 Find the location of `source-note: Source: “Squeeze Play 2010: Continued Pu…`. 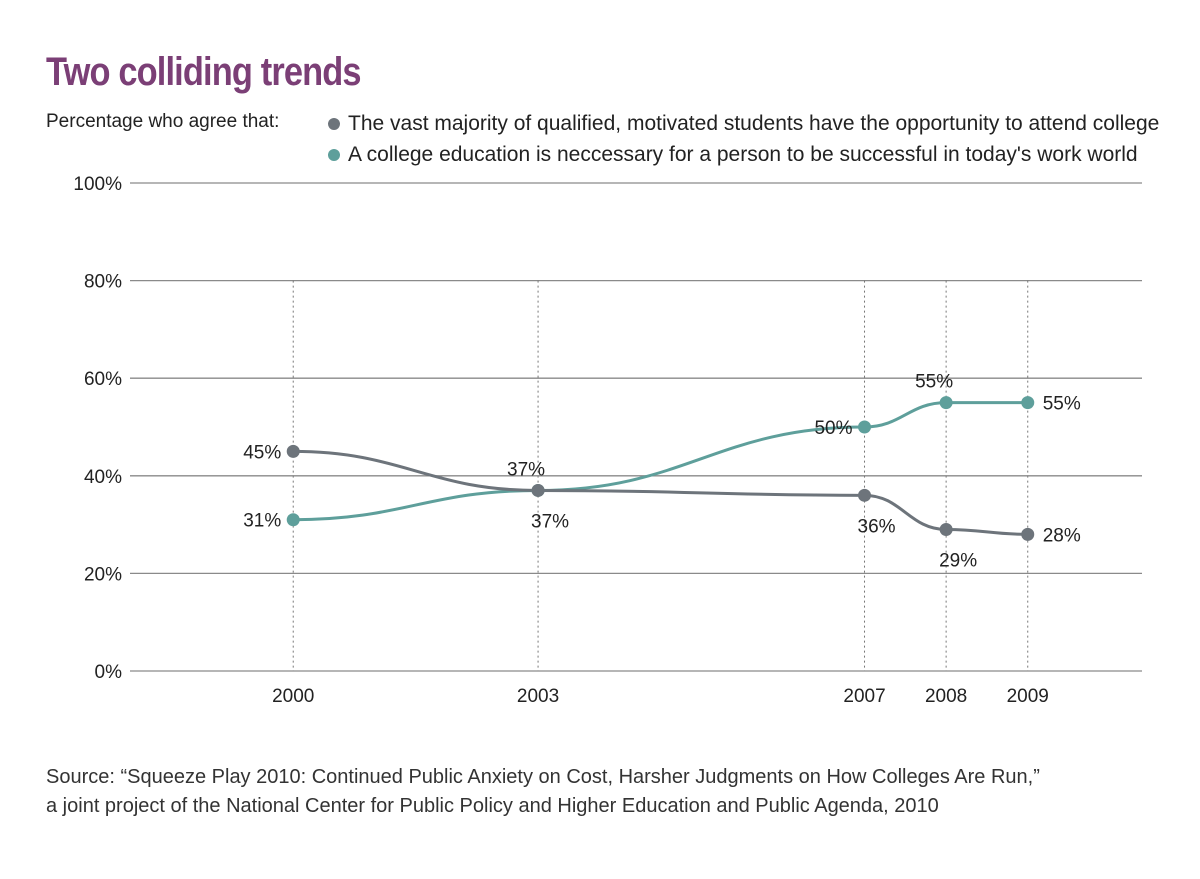

source-note: Source: “Squeeze Play 2010: Continued Pu… is located at coordinates (543, 792).